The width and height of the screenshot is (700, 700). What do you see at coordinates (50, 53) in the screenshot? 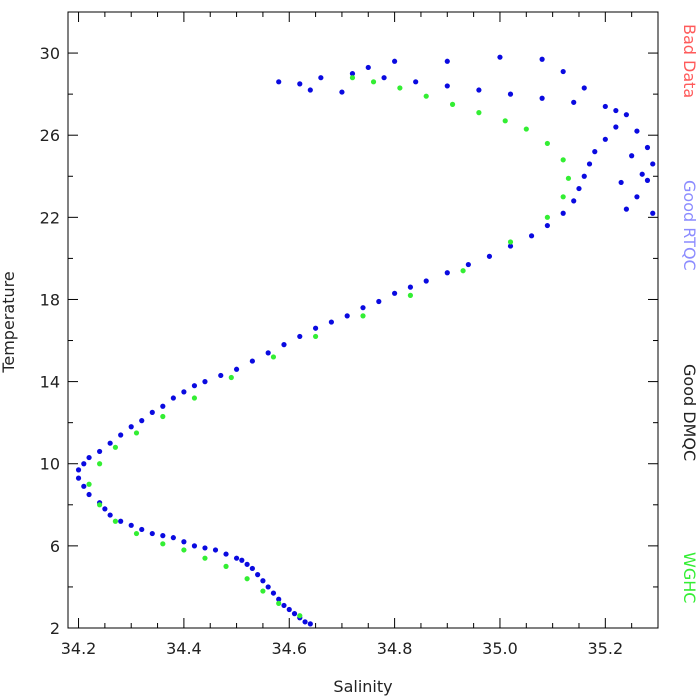
I see `y-tick-label: 30` at bounding box center [50, 53].